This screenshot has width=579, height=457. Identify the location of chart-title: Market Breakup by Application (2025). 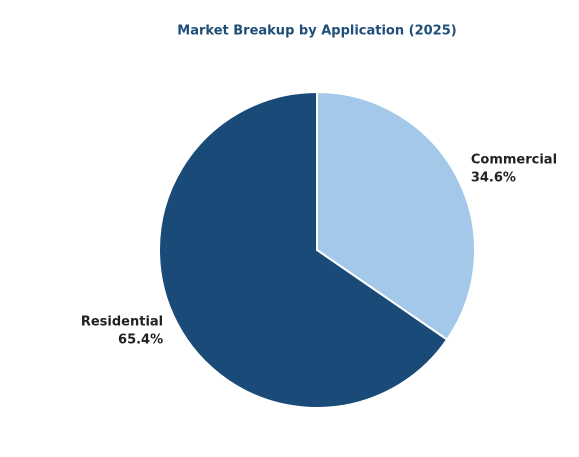
(316, 31).